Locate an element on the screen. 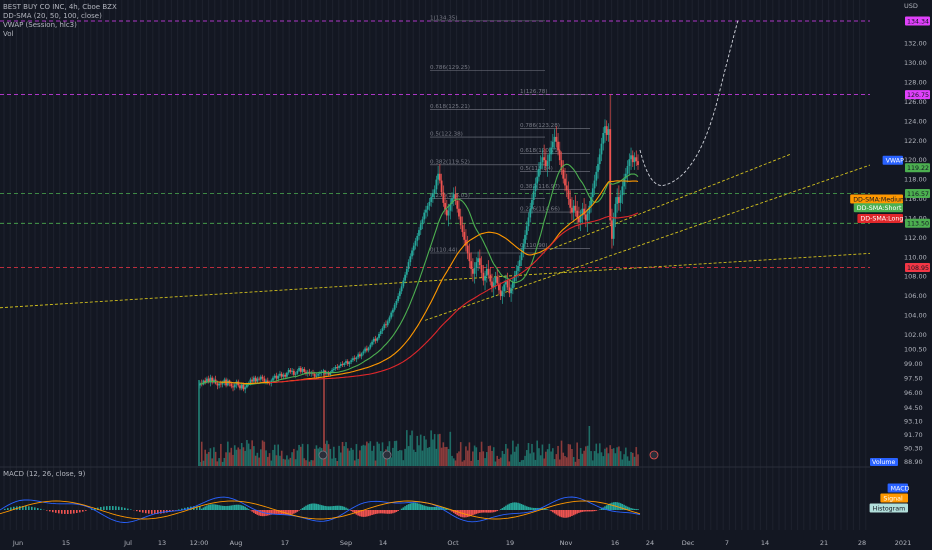 This screenshot has width=932, height=550. fib-label: 0.236(116.03) is located at coordinates (450, 196).